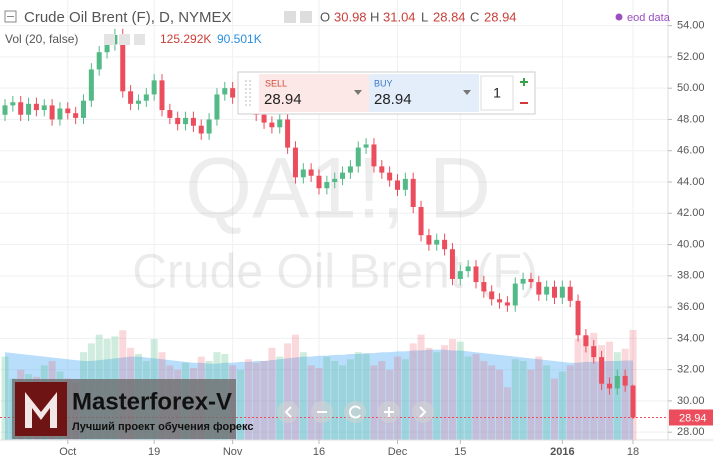 This screenshot has height=463, width=713. What do you see at coordinates (500, 16) in the screenshot?
I see `close-value: 28.94` at bounding box center [500, 16].